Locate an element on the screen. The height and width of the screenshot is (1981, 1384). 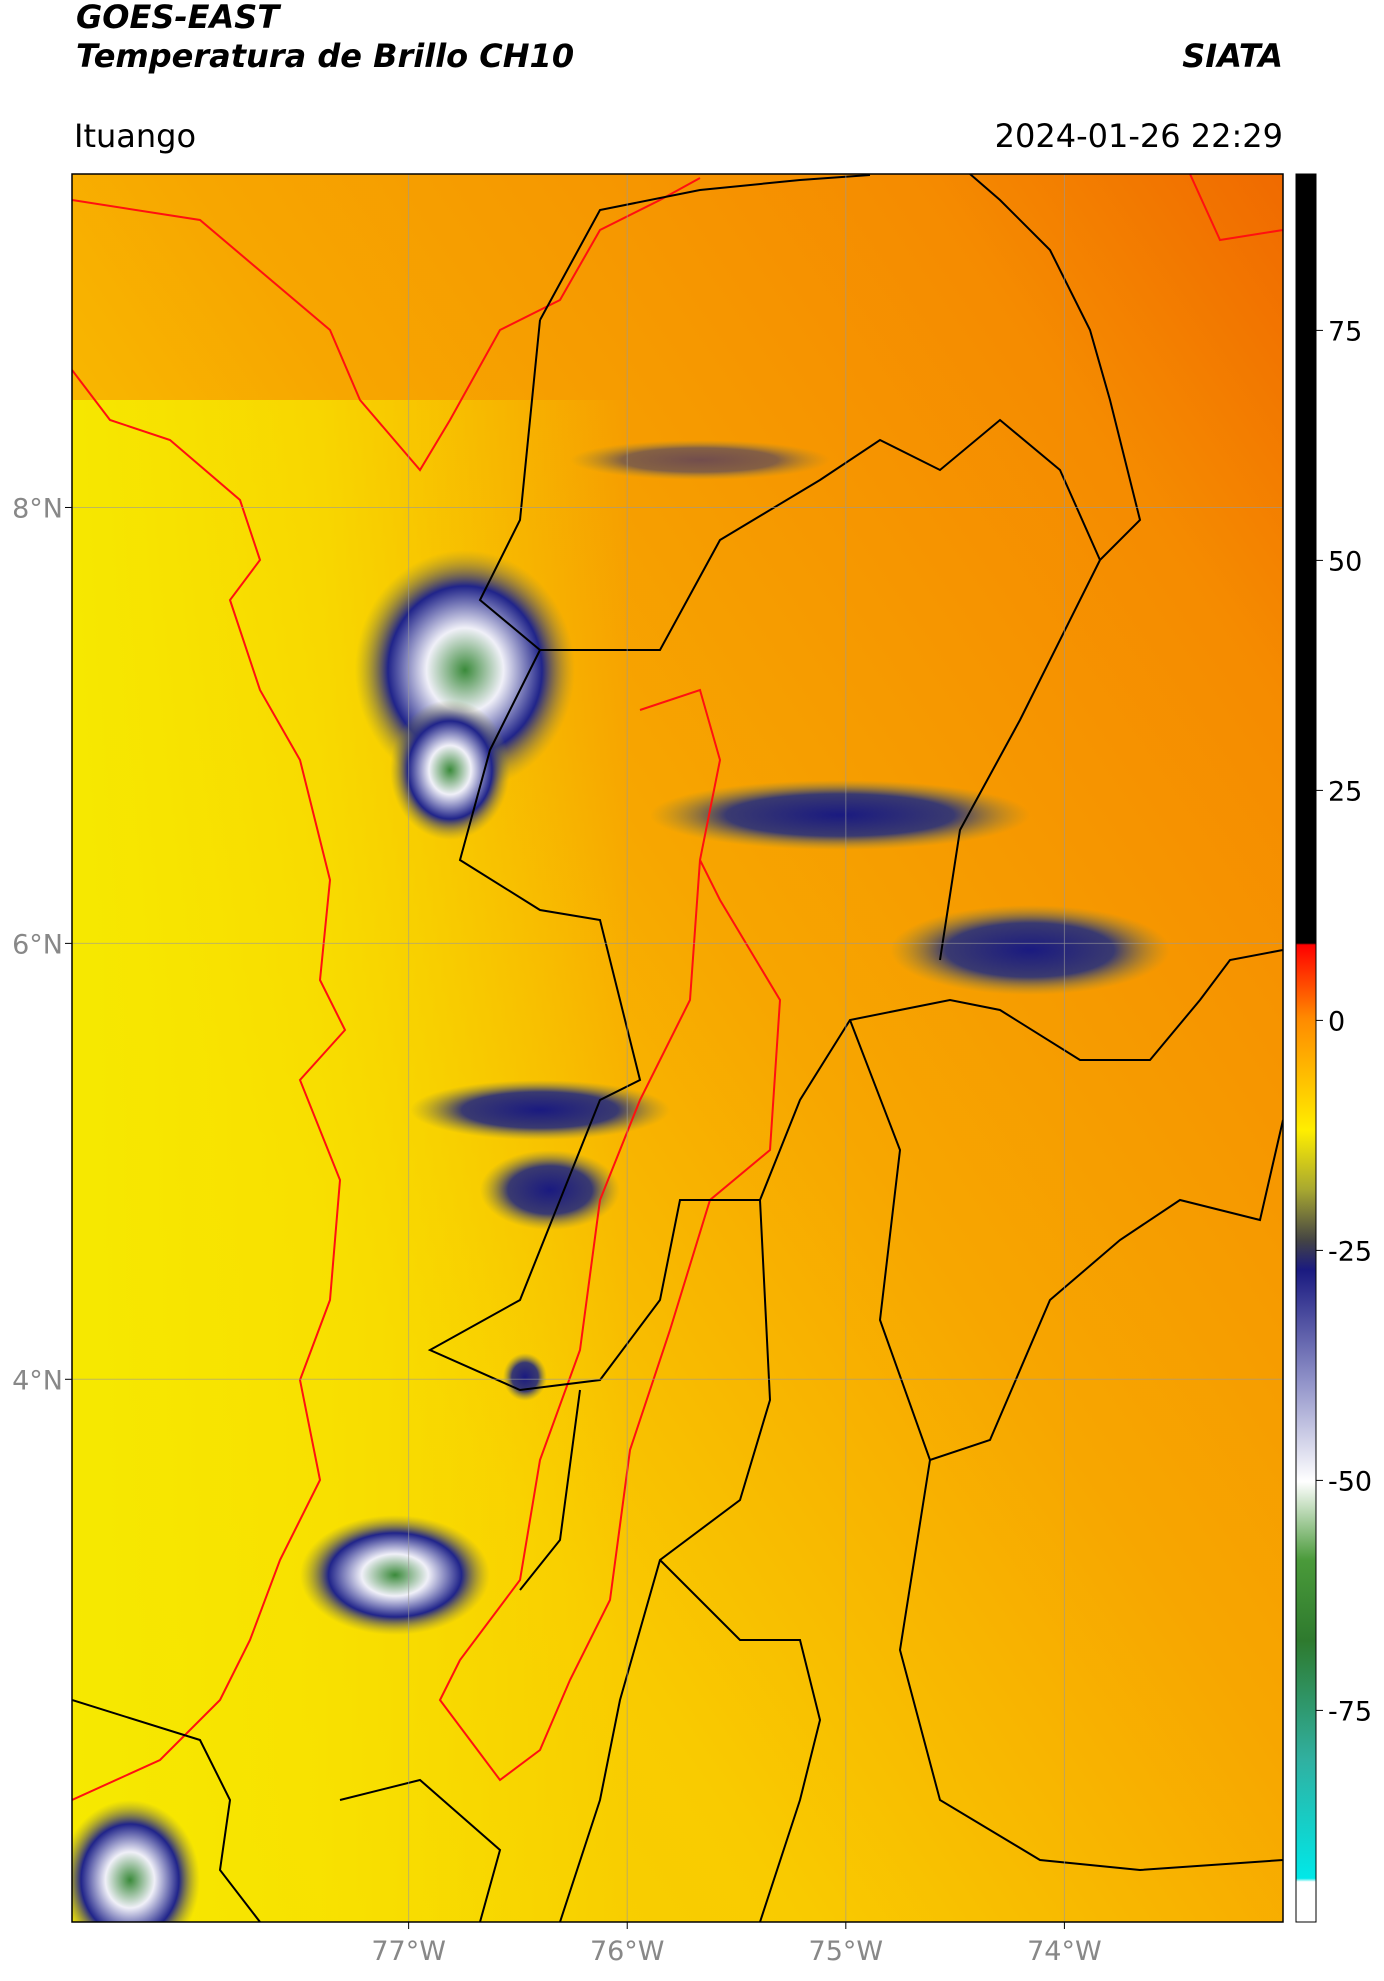
location: Ituango is located at coordinates (135, 136).